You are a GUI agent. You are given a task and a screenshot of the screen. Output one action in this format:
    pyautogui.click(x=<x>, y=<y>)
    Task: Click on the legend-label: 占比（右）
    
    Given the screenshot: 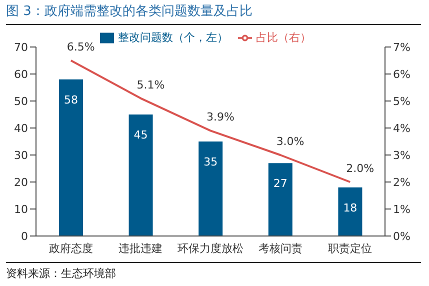 What is the action you would take?
    pyautogui.click(x=283, y=37)
    